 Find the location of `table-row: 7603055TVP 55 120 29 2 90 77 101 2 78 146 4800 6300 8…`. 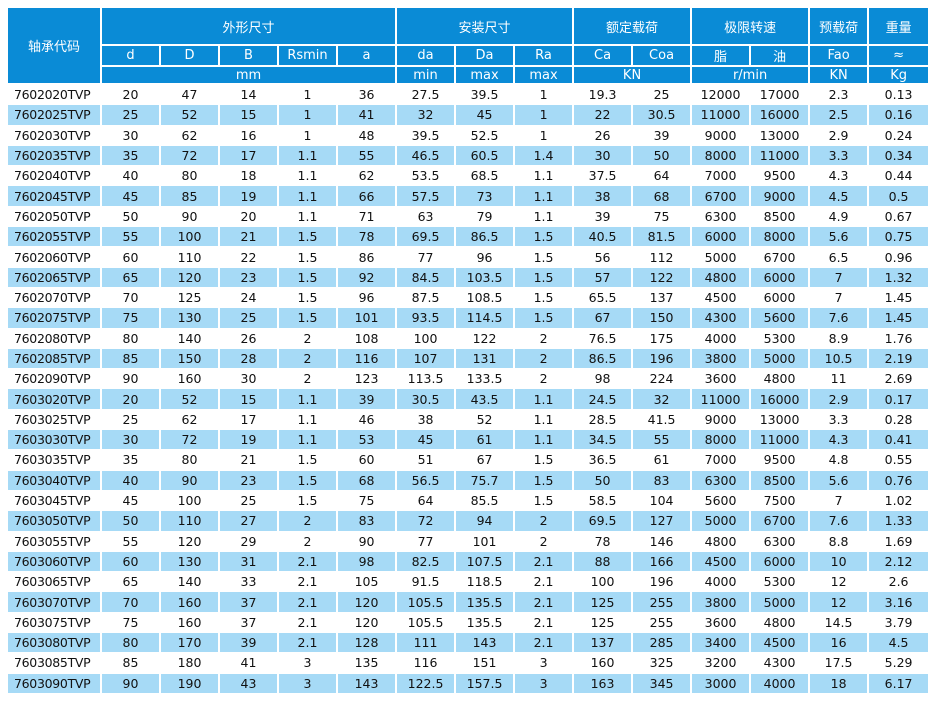

table-row: 7603055TVP 55 120 29 2 90 77 101 2 78 146 4800 6300 8… is located at coordinates (468, 541).